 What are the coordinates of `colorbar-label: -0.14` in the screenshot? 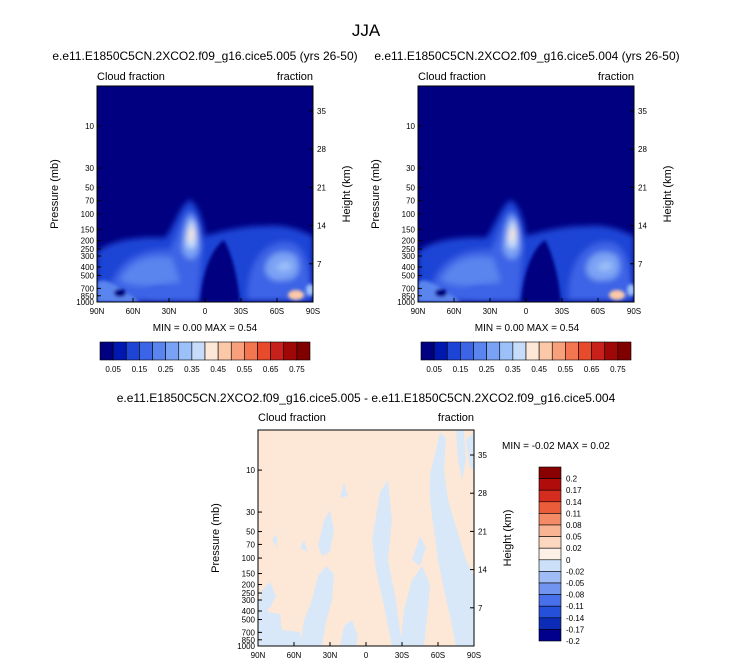 It's located at (575, 618).